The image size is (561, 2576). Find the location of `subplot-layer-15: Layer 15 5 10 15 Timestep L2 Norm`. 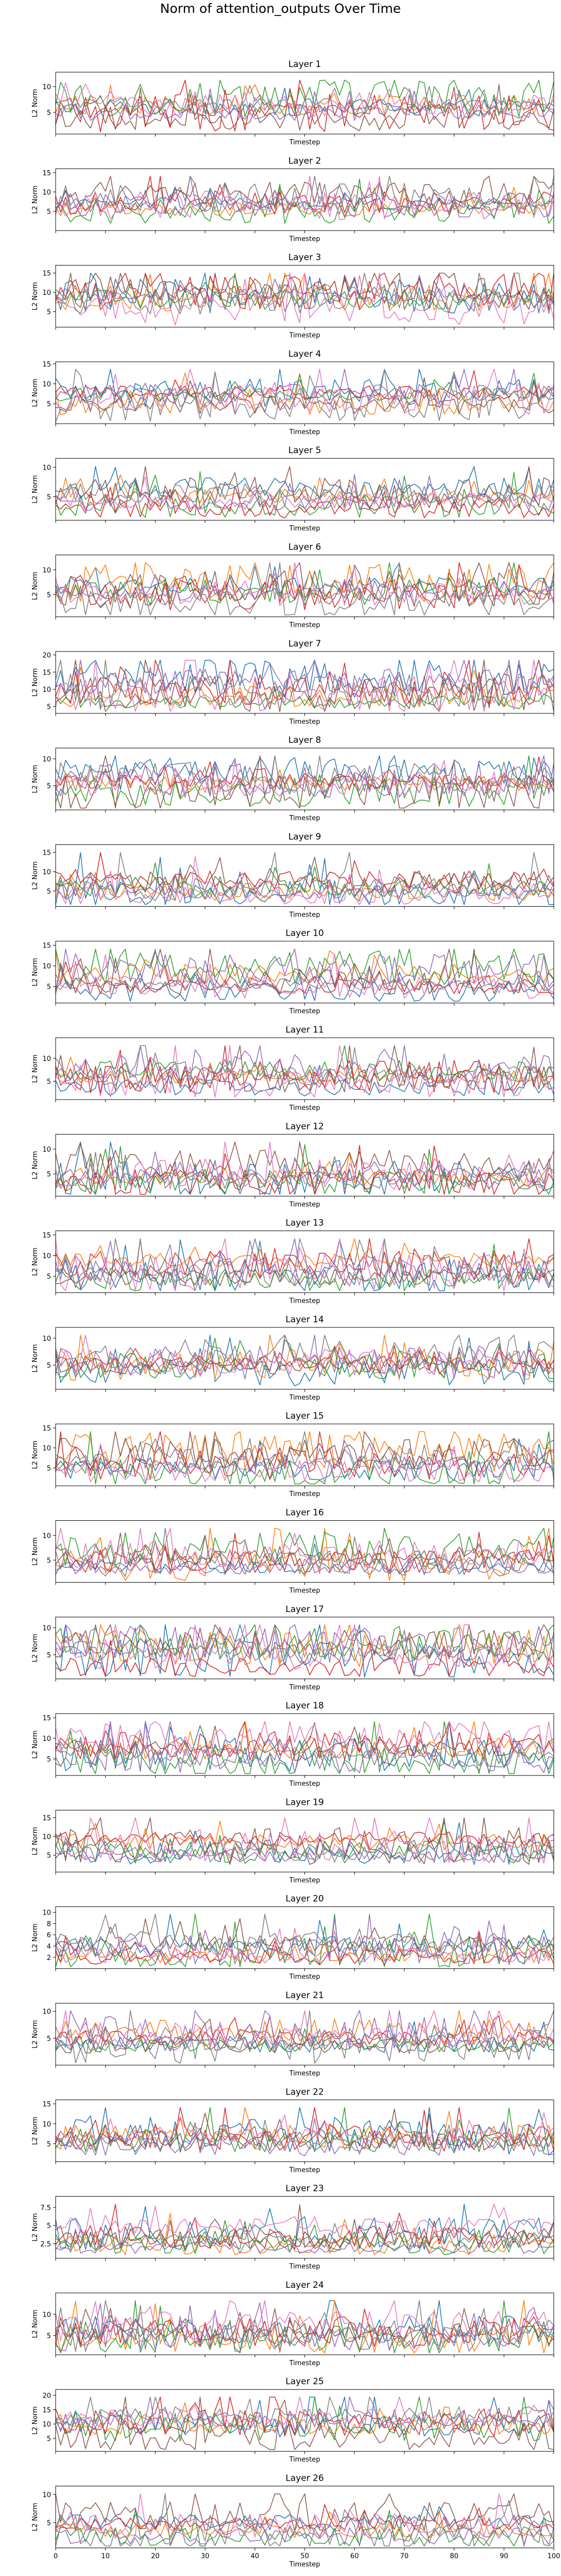

subplot-layer-15: Layer 15 5 10 15 Timestep L2 Norm is located at coordinates (292, 1454).